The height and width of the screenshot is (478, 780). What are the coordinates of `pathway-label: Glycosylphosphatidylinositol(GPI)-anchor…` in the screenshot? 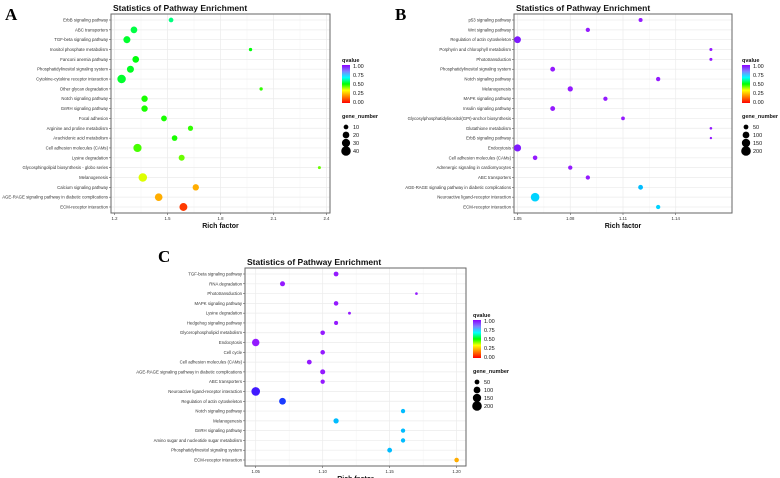 It's located at (459, 118).